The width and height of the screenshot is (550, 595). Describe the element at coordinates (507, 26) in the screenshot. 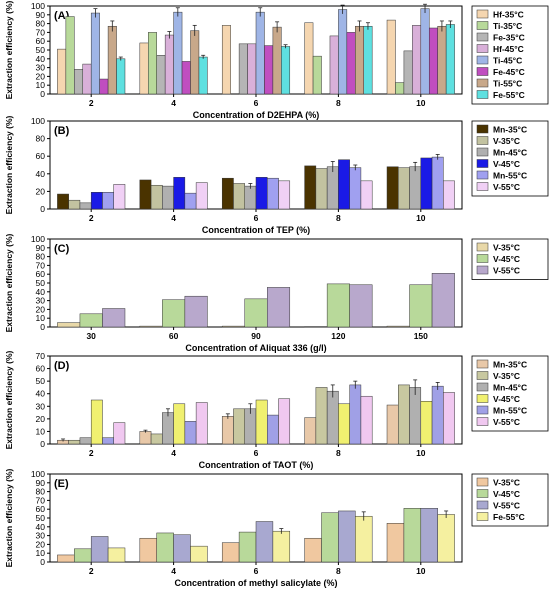

I see `legend-label: Ti-35°C` at that location.